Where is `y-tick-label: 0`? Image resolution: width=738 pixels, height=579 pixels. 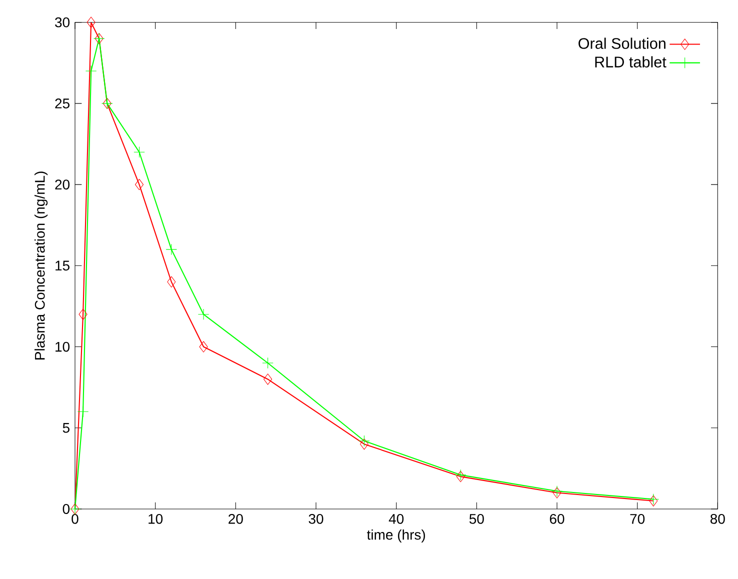 y-tick-label: 0 is located at coordinates (66, 509).